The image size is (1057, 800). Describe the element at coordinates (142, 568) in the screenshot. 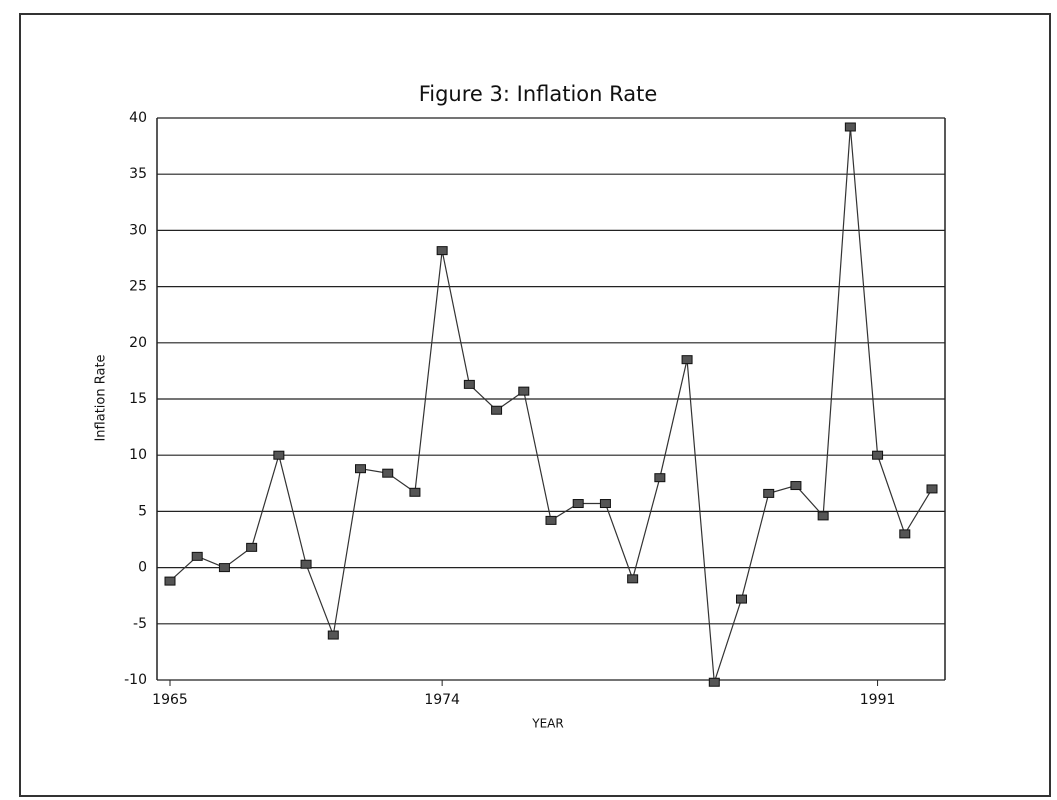

I see `y-tick-label: 0` at that location.